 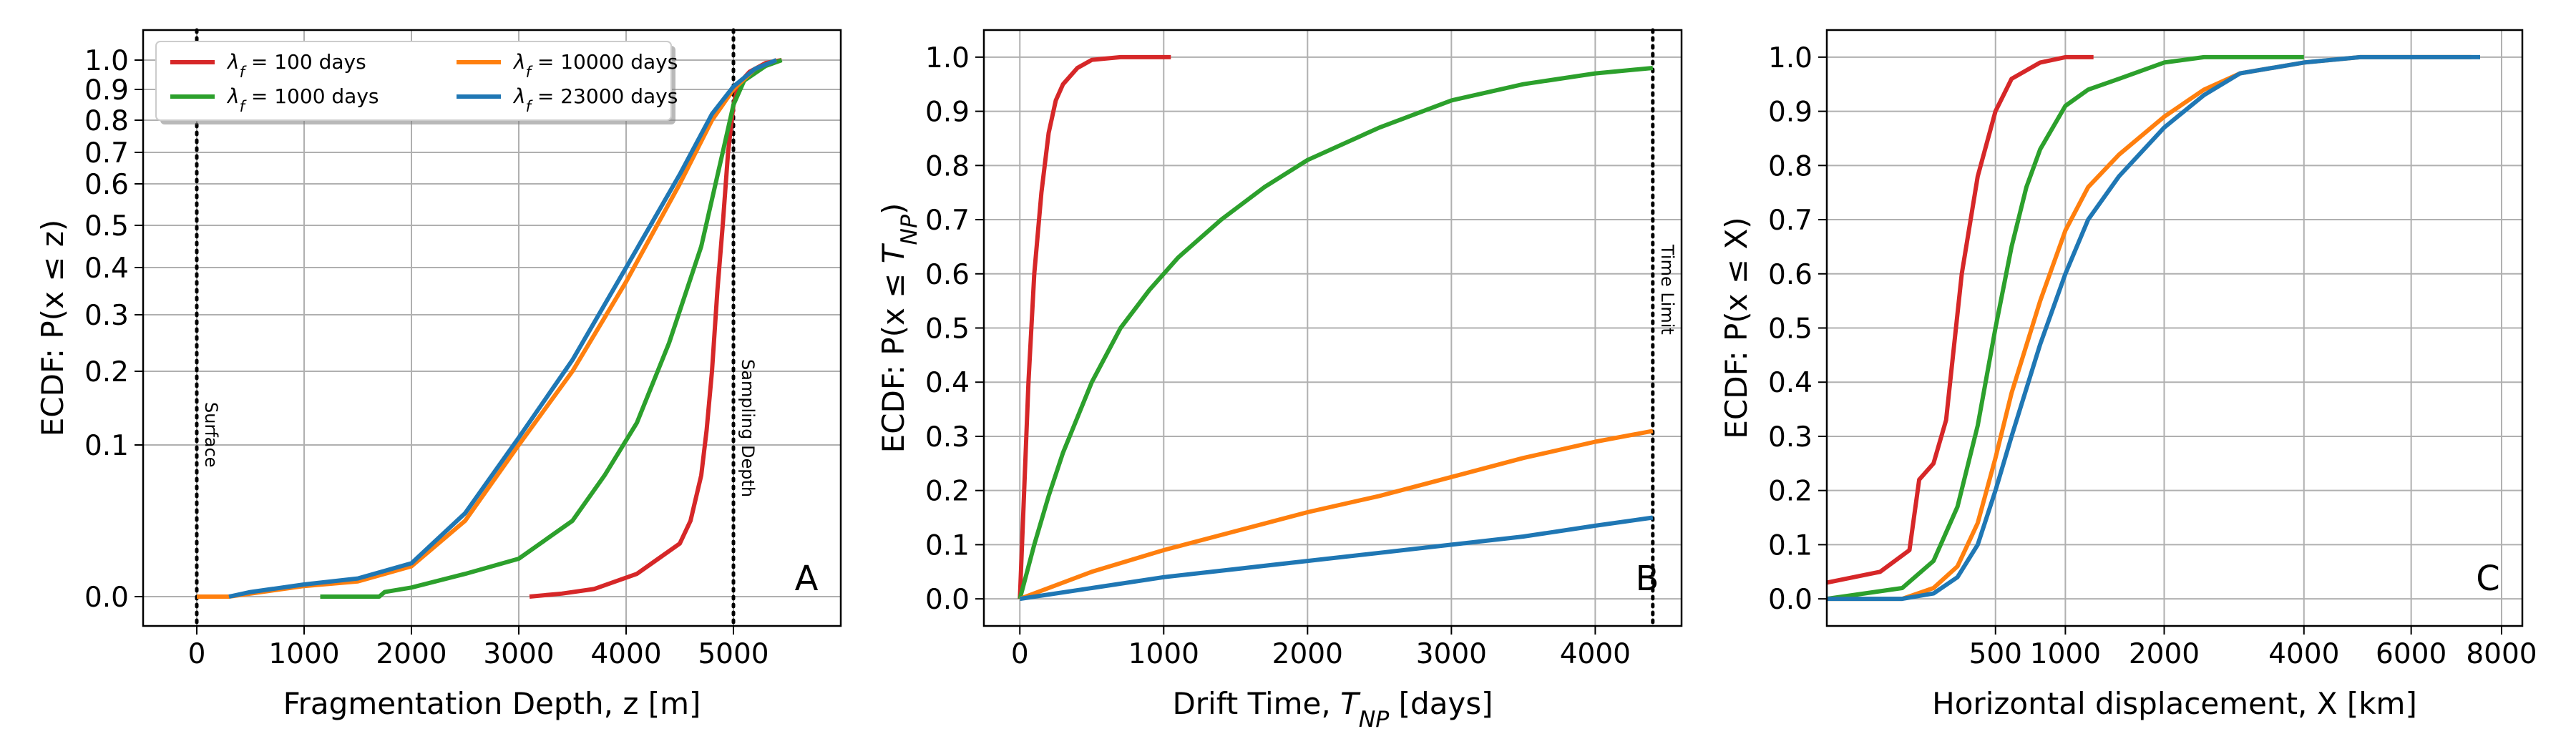 What do you see at coordinates (2411, 654) in the screenshot?
I see `x-tick-label: 6000` at bounding box center [2411, 654].